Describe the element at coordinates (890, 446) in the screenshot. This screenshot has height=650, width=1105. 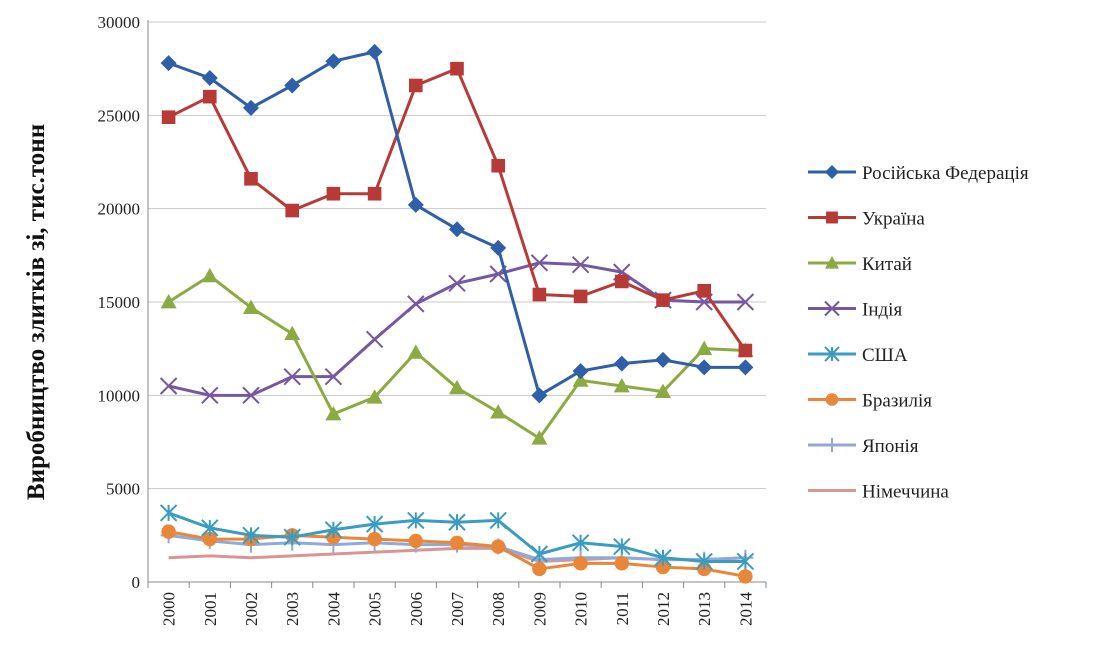
I see `legend-label: Японія` at that location.